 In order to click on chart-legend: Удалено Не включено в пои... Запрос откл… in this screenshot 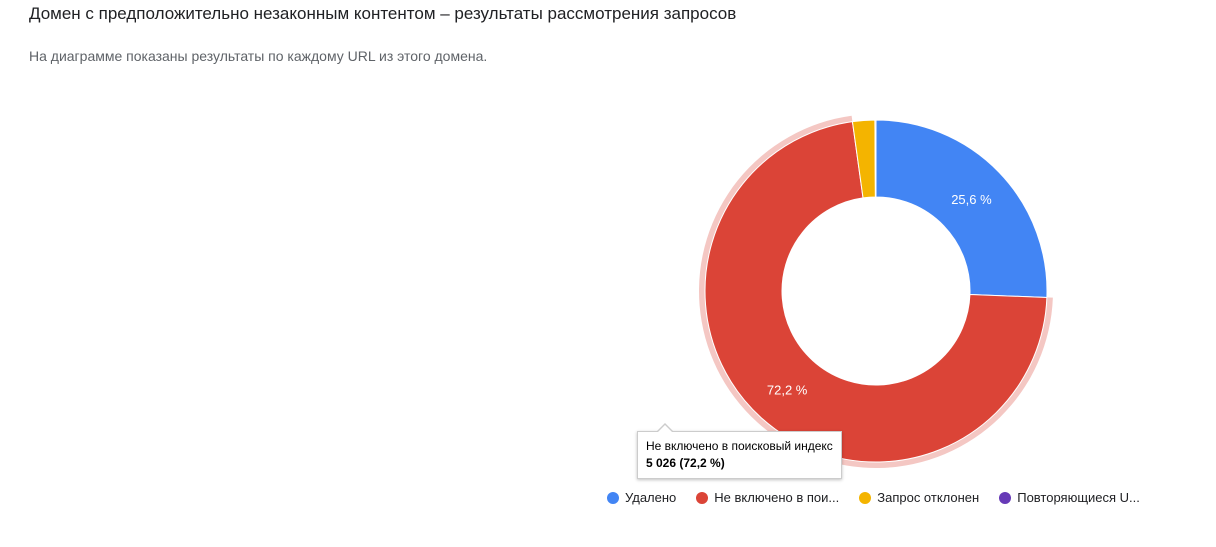, I will do `click(883, 497)`.